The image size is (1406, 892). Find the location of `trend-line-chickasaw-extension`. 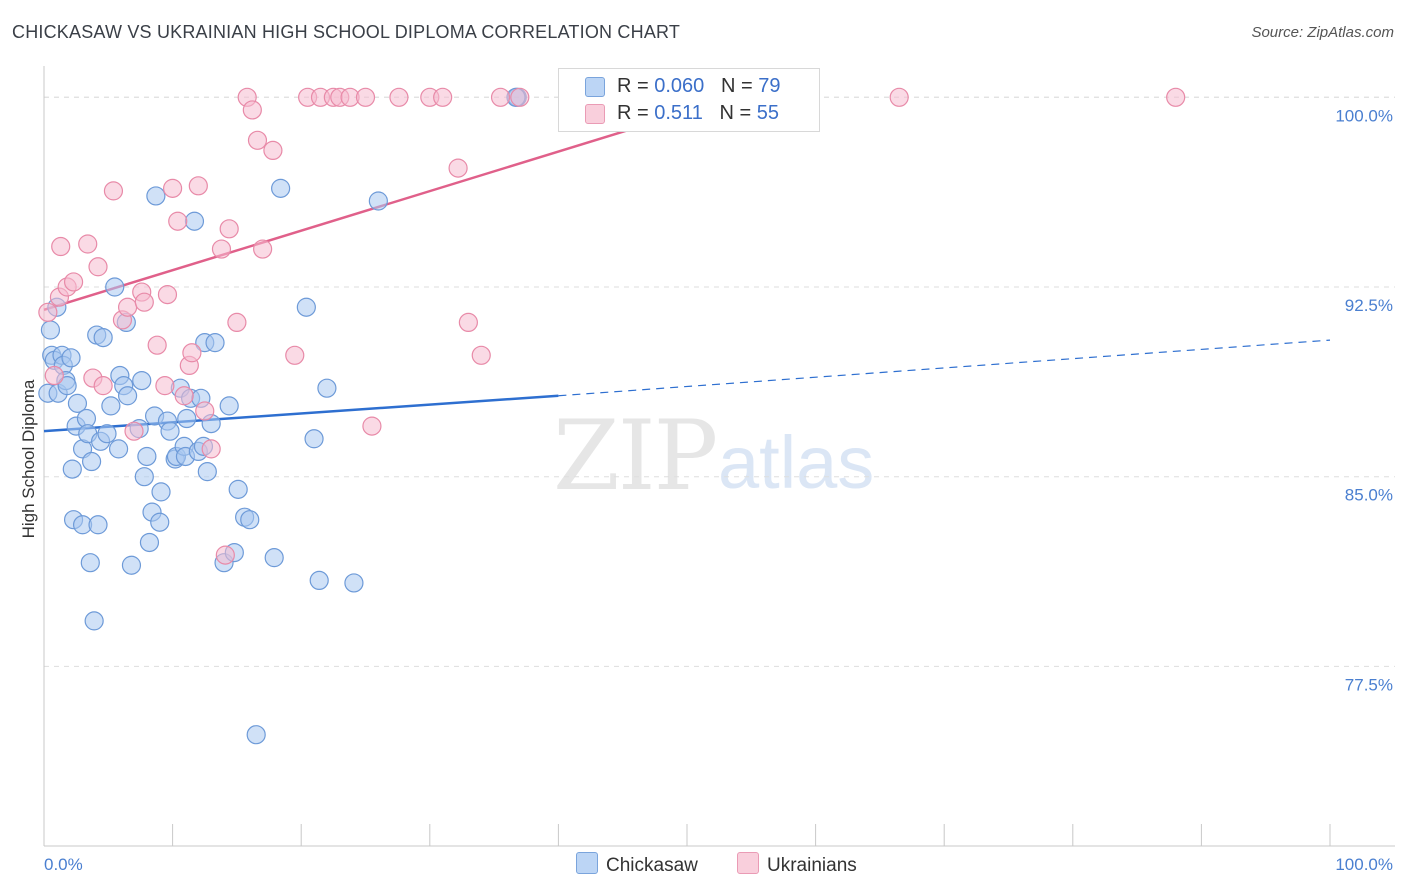

trend-line-chickasaw-extension is located at coordinates (944, 368).